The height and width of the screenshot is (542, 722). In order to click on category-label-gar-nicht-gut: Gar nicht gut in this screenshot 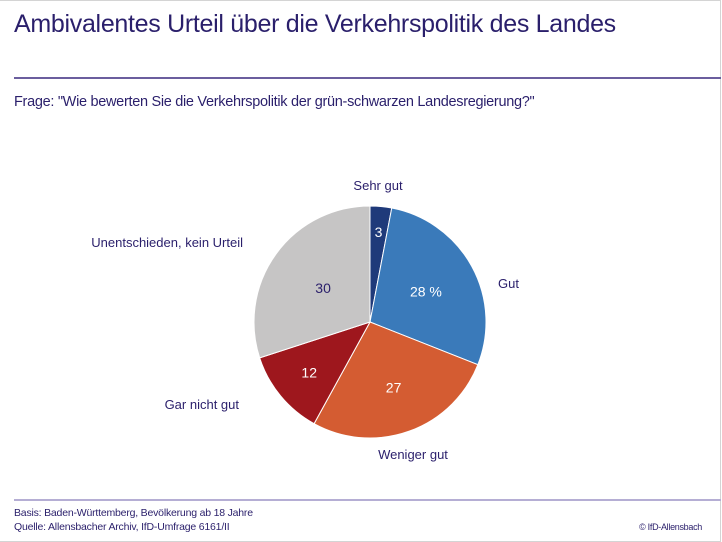, I will do `click(202, 404)`.